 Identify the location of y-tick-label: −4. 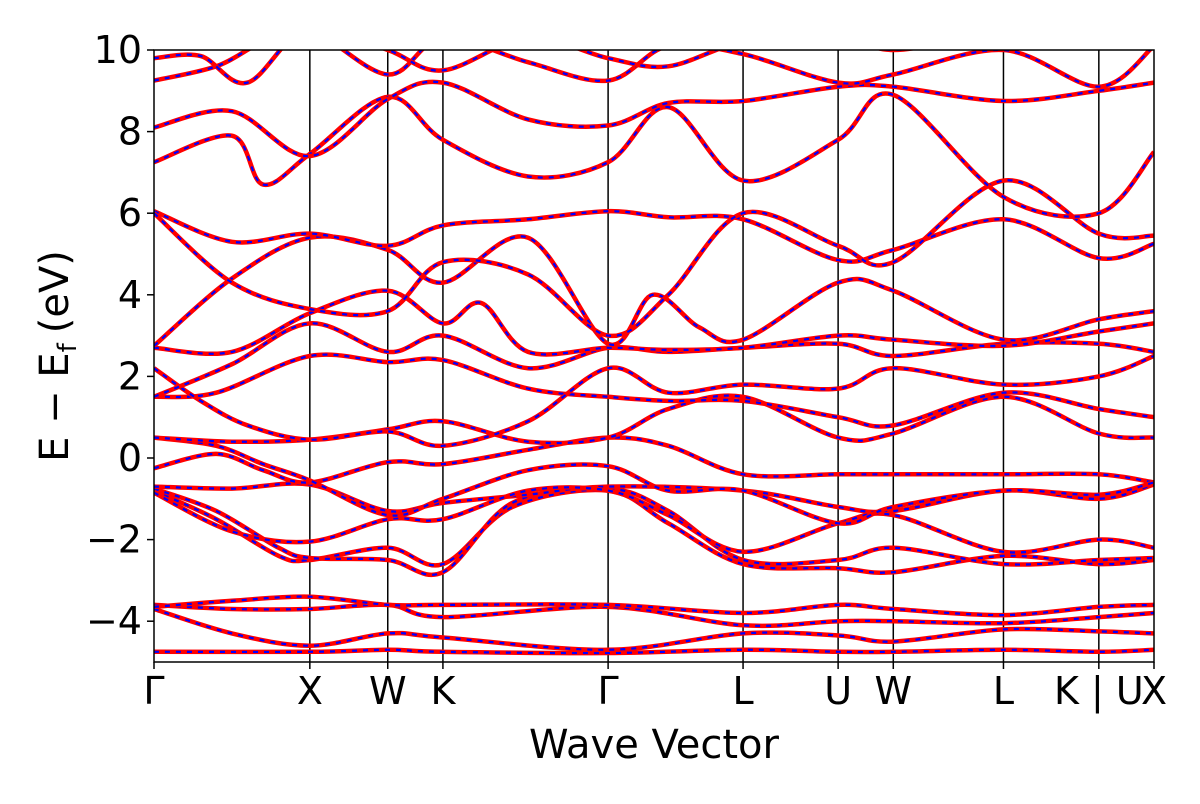
(114, 621).